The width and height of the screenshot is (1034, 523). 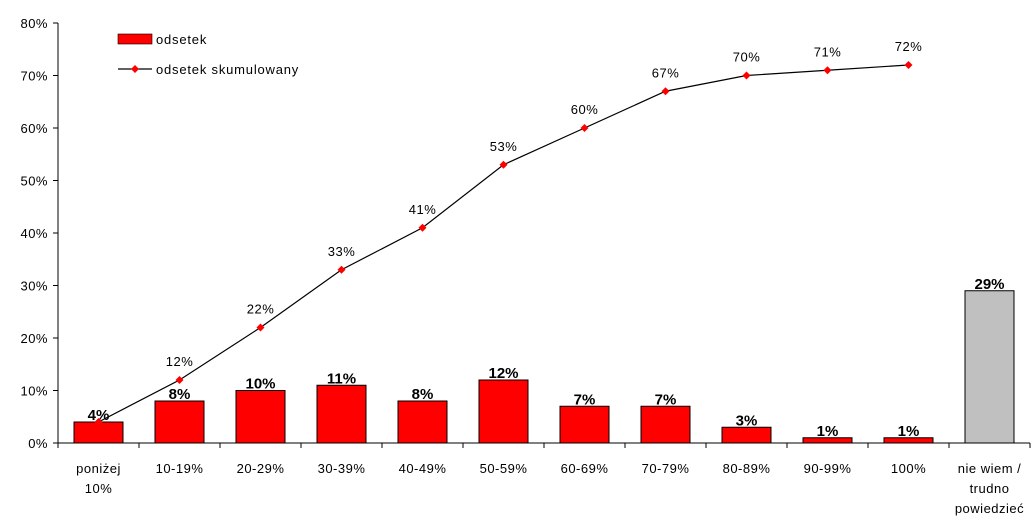 I want to click on line-data-label: 60%, so click(x=585, y=109).